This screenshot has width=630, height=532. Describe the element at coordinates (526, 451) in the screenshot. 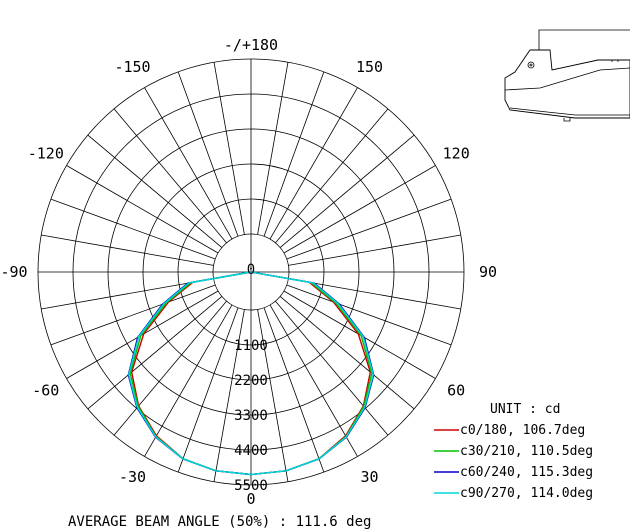

I see `legend-label: c30/210, 110.5deg` at that location.